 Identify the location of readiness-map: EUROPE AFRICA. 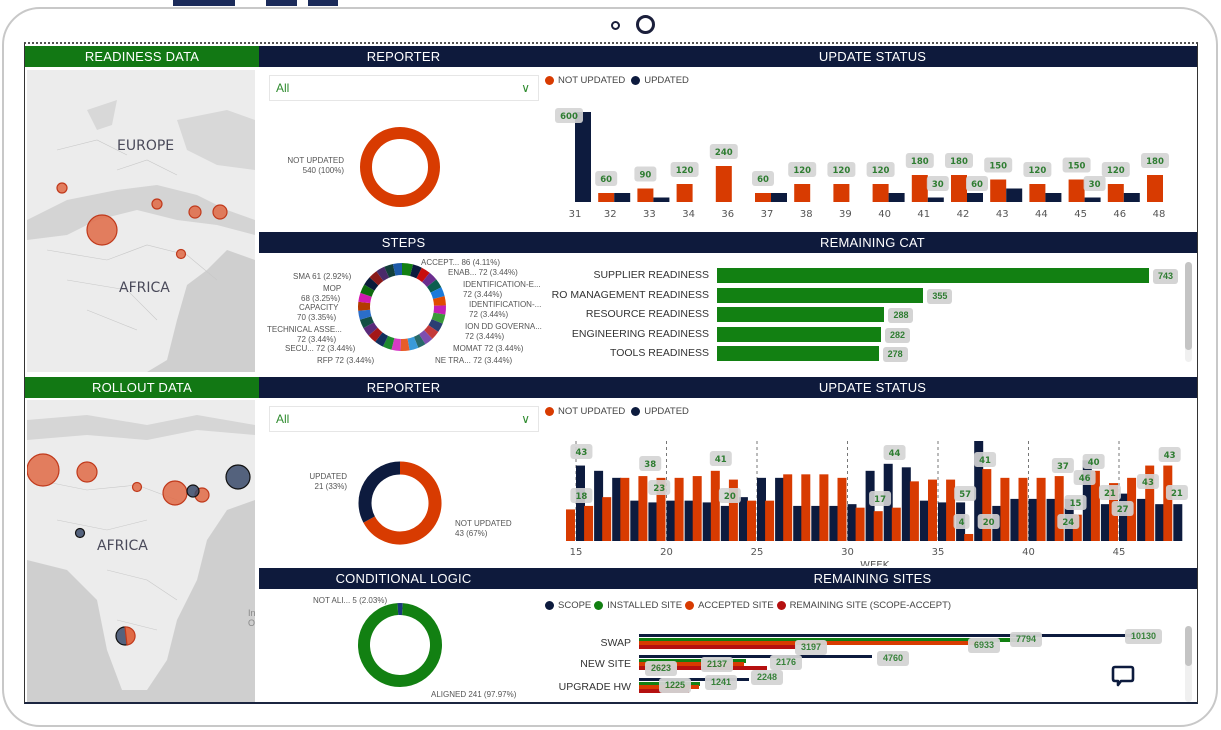
(141, 221).